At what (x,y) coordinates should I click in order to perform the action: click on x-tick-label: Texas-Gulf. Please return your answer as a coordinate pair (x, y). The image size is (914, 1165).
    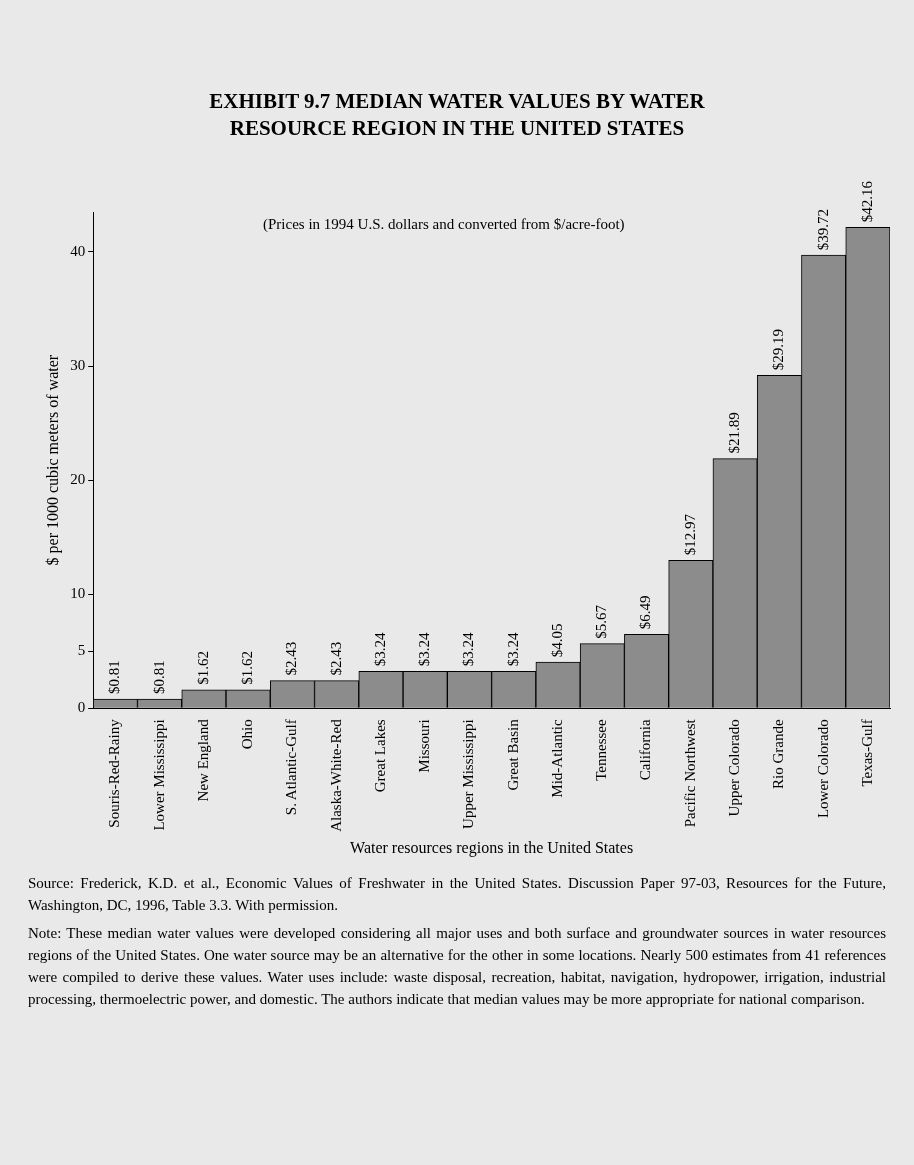
    Looking at the image, I should click on (866, 753).